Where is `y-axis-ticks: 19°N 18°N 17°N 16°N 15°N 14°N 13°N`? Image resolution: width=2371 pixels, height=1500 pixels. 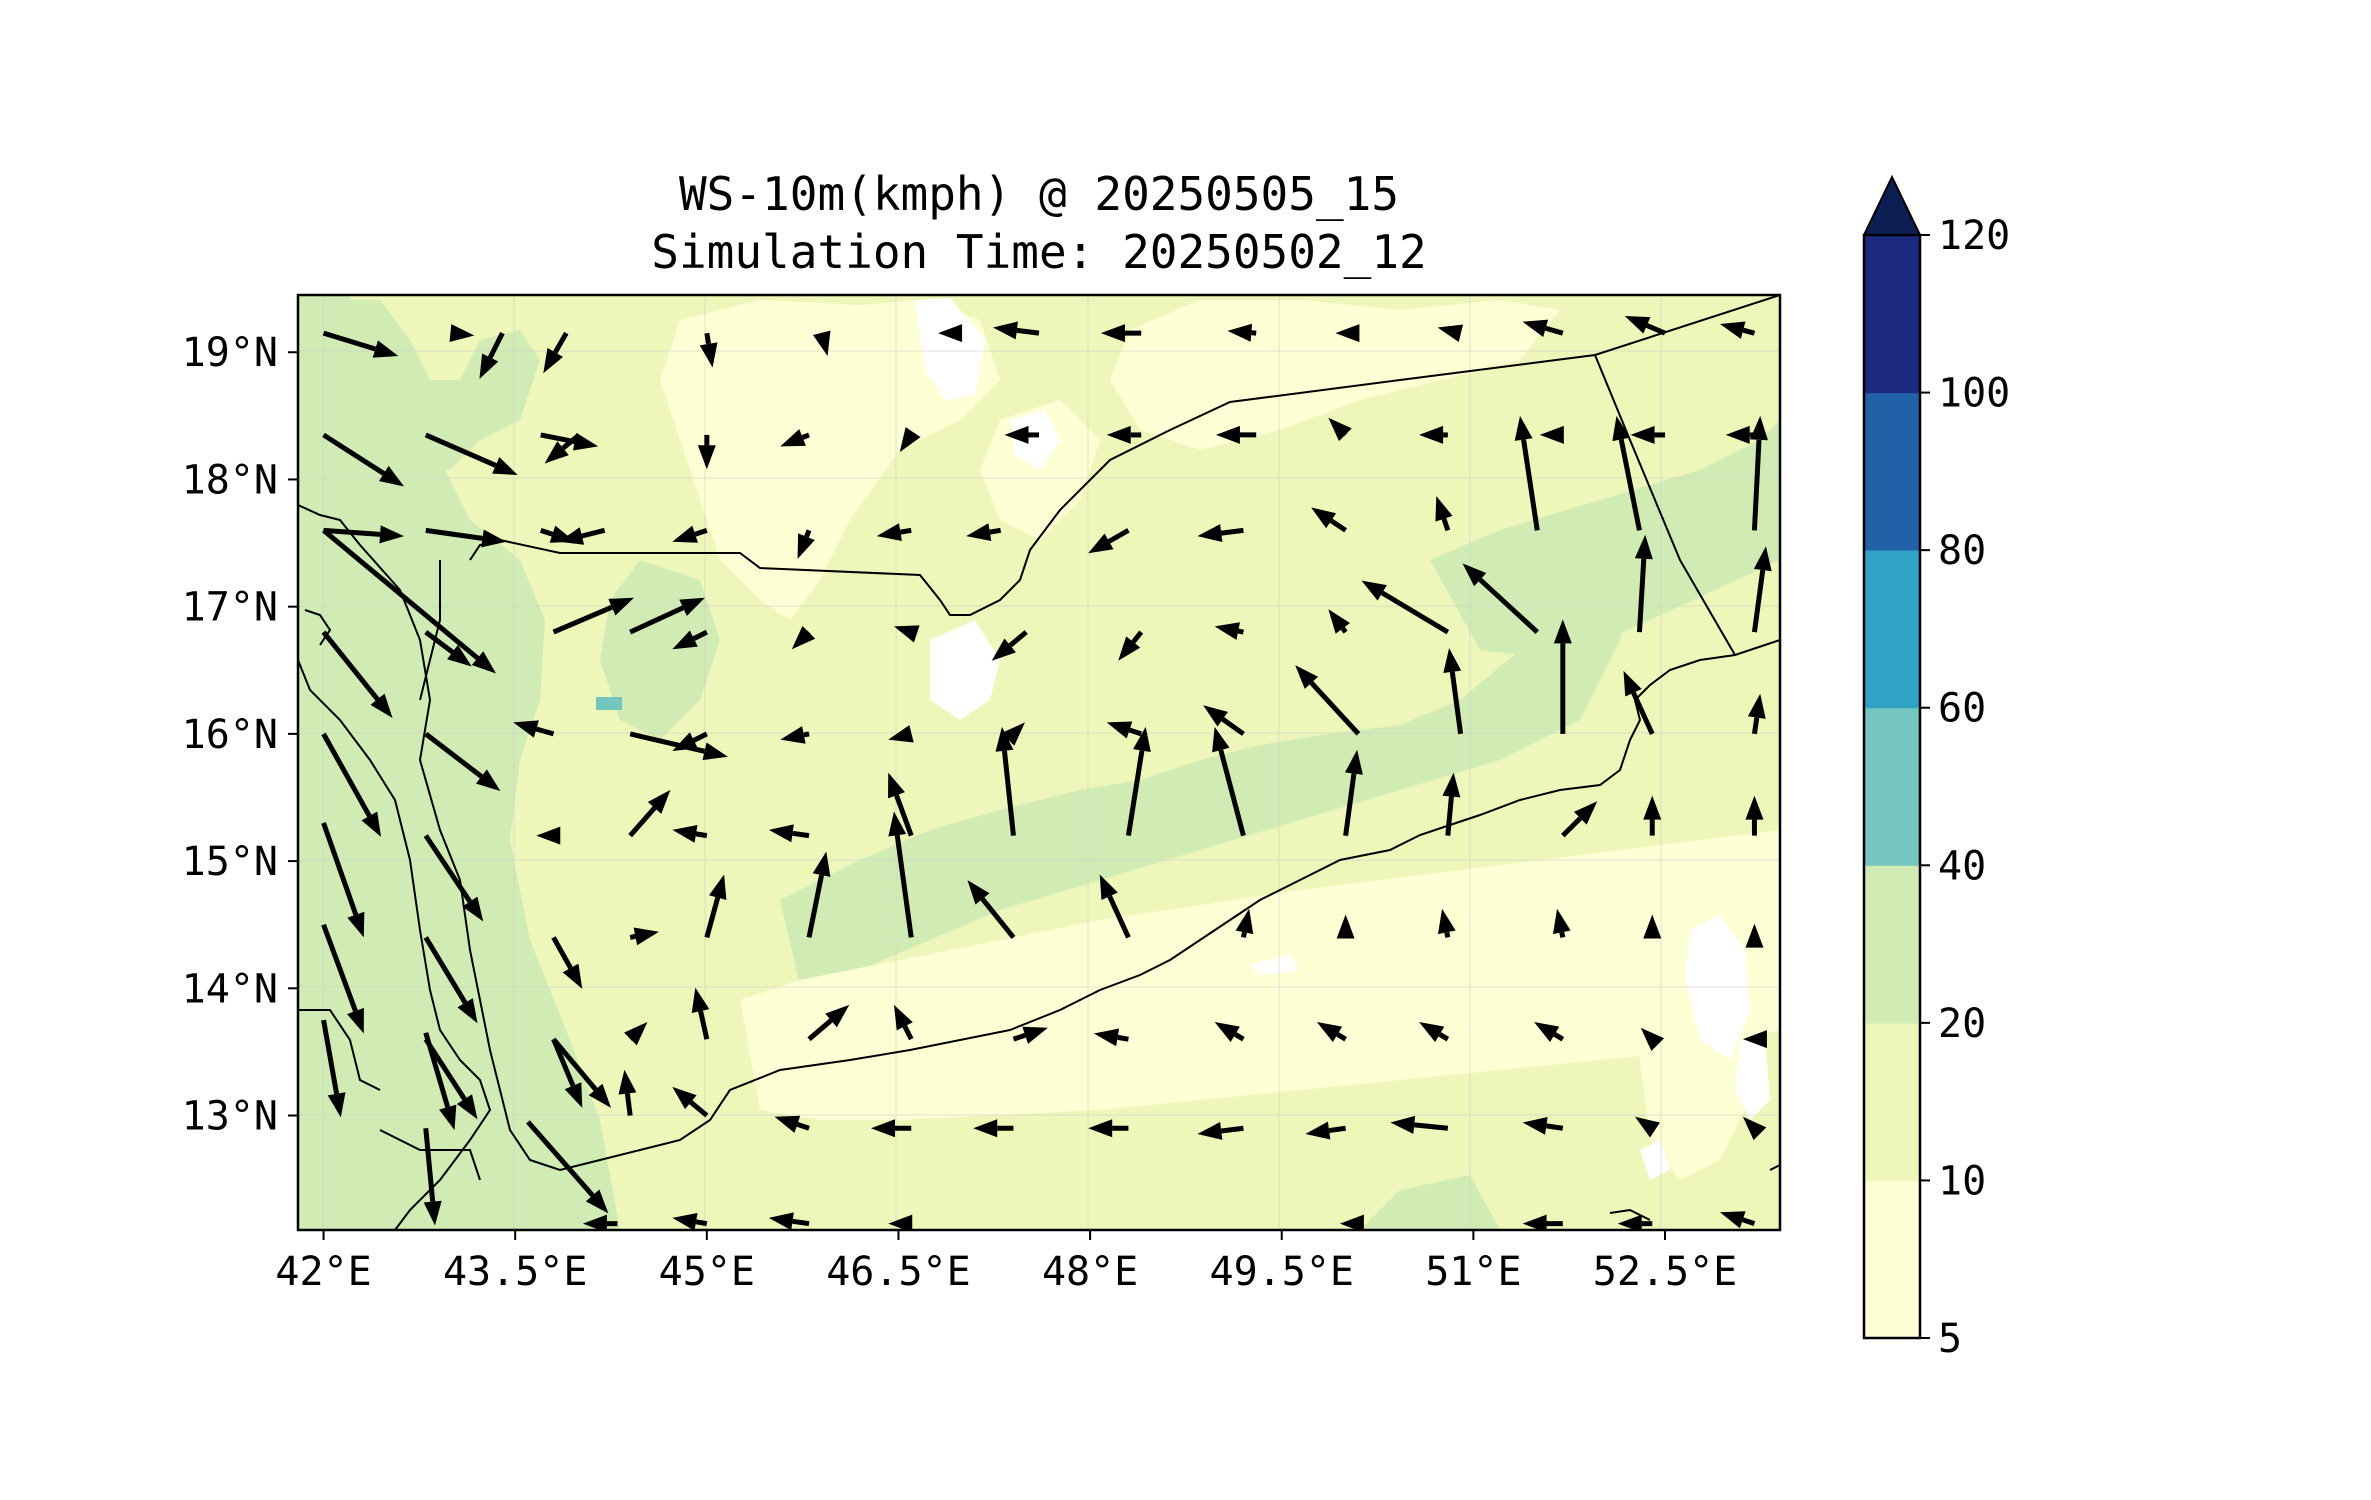 y-axis-ticks: 19°N 18°N 17°N 16°N 15°N 14°N 13°N is located at coordinates (240, 735).